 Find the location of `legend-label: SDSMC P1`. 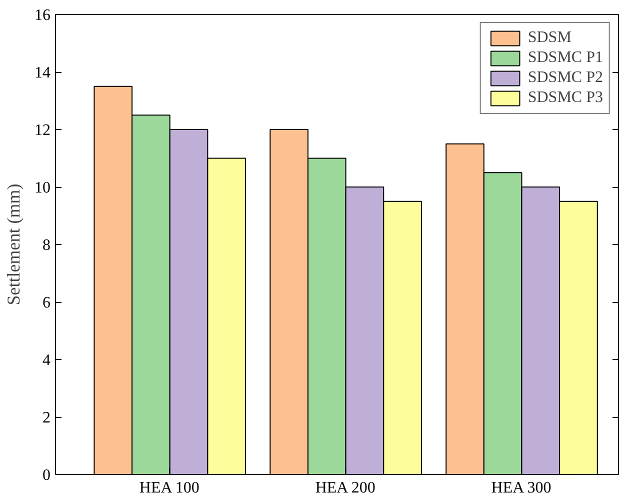

legend-label: SDSMC P1 is located at coordinates (565, 58).